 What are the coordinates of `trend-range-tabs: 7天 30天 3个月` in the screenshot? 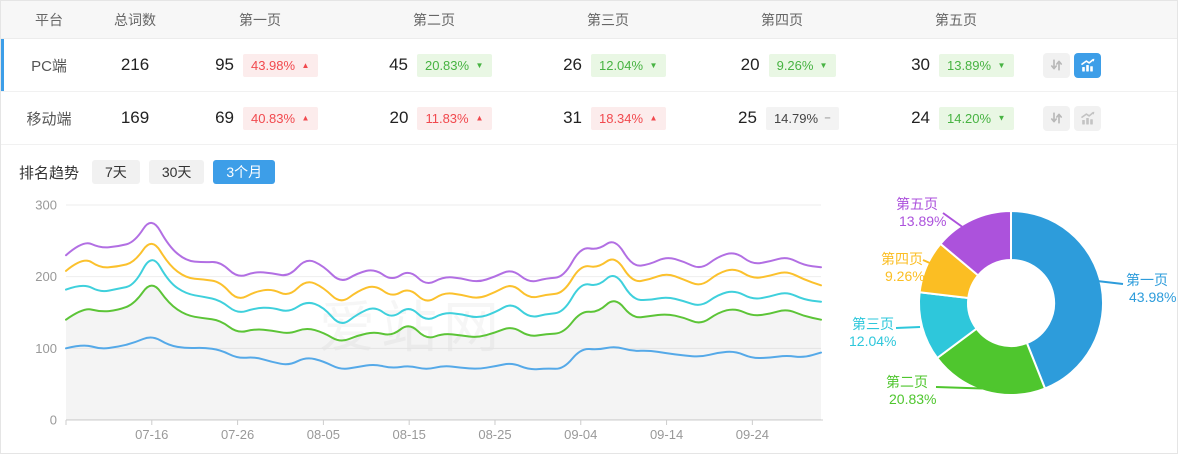 It's located at (188, 172).